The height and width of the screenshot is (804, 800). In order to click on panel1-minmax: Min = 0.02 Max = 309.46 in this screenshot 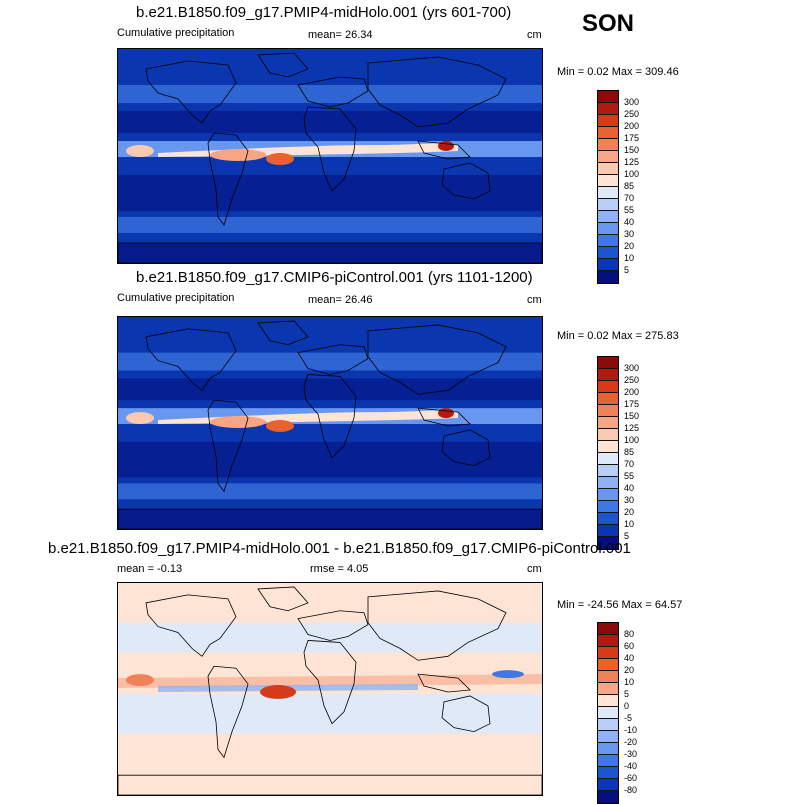, I will do `click(618, 72)`.